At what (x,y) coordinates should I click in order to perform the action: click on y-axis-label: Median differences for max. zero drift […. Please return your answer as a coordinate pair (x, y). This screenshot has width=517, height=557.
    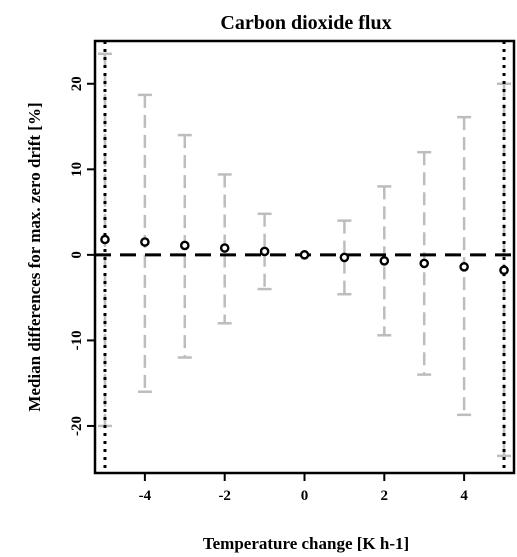
    Looking at the image, I should click on (34, 256).